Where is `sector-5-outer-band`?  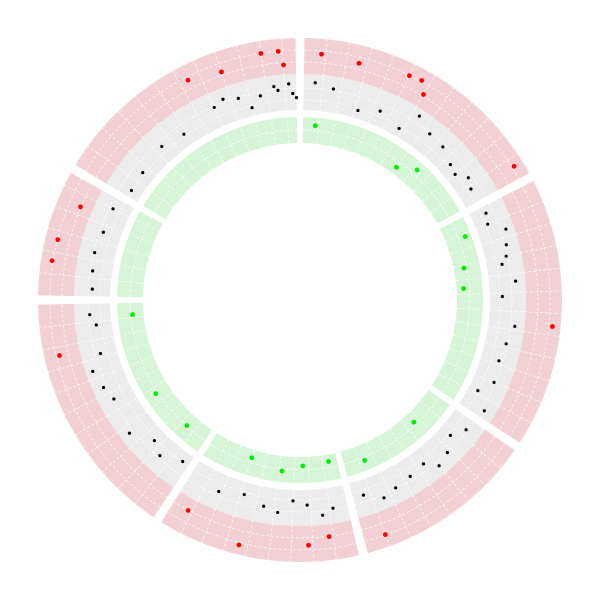 sector-5-outer-band is located at coordinates (106, 410).